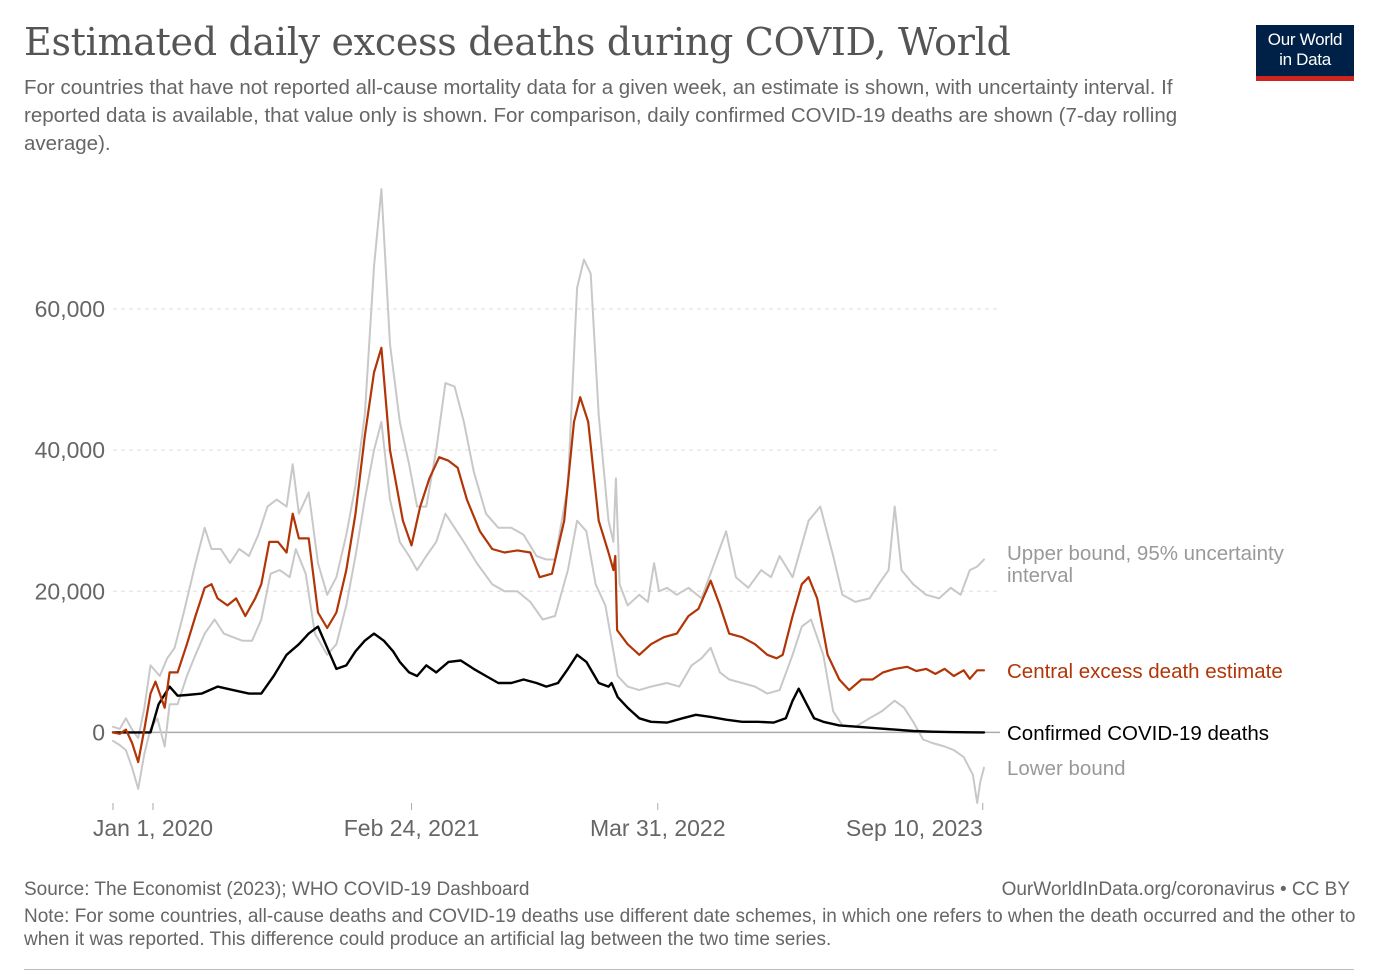 The height and width of the screenshot is (977, 1384). I want to click on legend-label-confirmed: Confirmed COVID-19 deaths, so click(1138, 733).